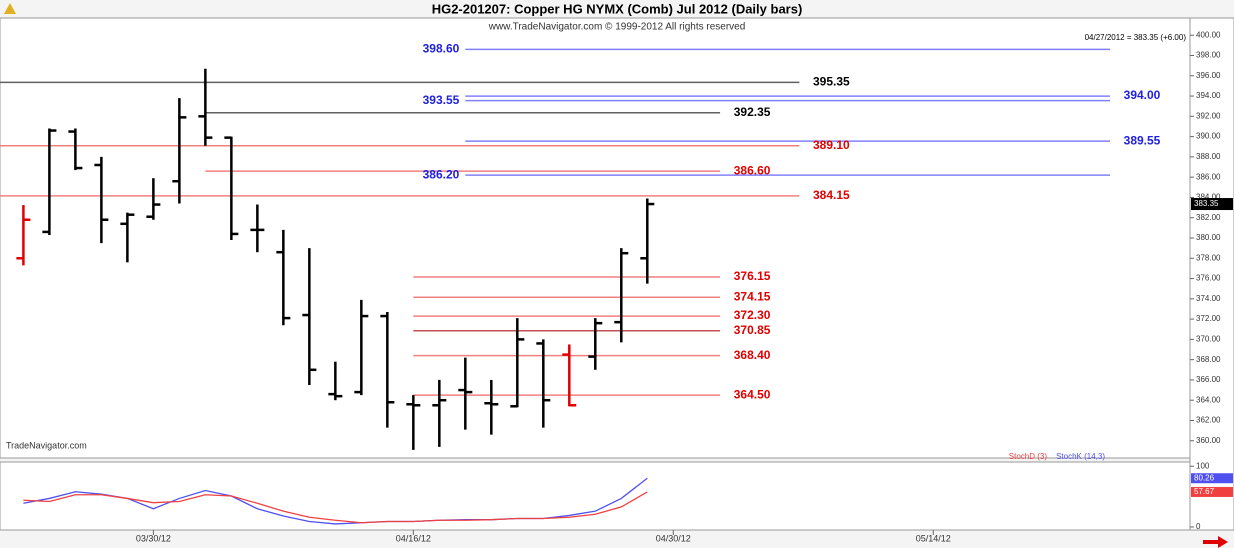 Image resolution: width=1234 pixels, height=548 pixels. What do you see at coordinates (1198, 526) in the screenshot?
I see `y-tick-label: 0` at bounding box center [1198, 526].